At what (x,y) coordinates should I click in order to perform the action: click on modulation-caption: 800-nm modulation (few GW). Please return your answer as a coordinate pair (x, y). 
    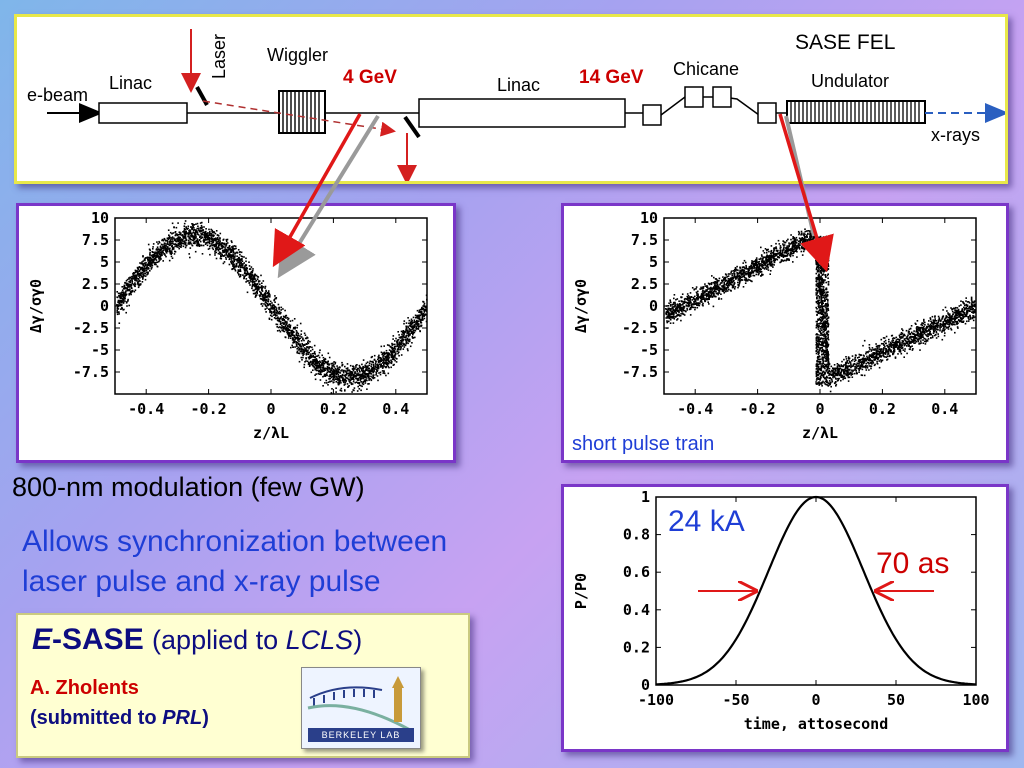
    Looking at the image, I should click on (188, 487).